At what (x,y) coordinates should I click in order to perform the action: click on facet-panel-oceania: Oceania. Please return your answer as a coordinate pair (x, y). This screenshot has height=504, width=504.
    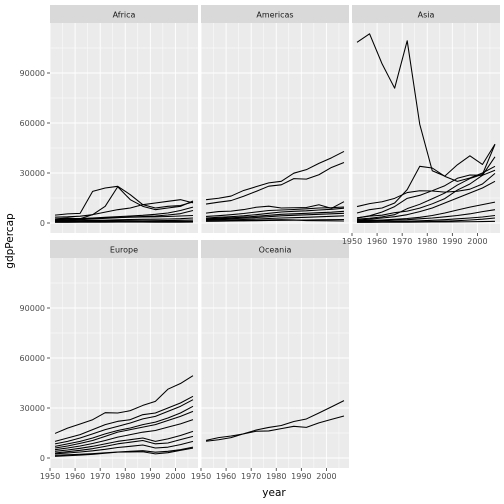
    Looking at the image, I should click on (274, 354).